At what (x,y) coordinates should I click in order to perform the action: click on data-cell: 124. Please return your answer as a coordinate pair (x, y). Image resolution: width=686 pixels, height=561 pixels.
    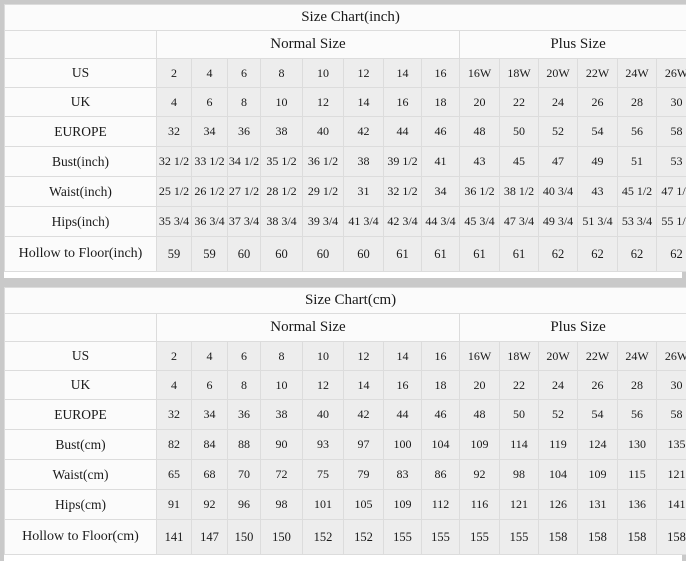
    Looking at the image, I should click on (598, 445).